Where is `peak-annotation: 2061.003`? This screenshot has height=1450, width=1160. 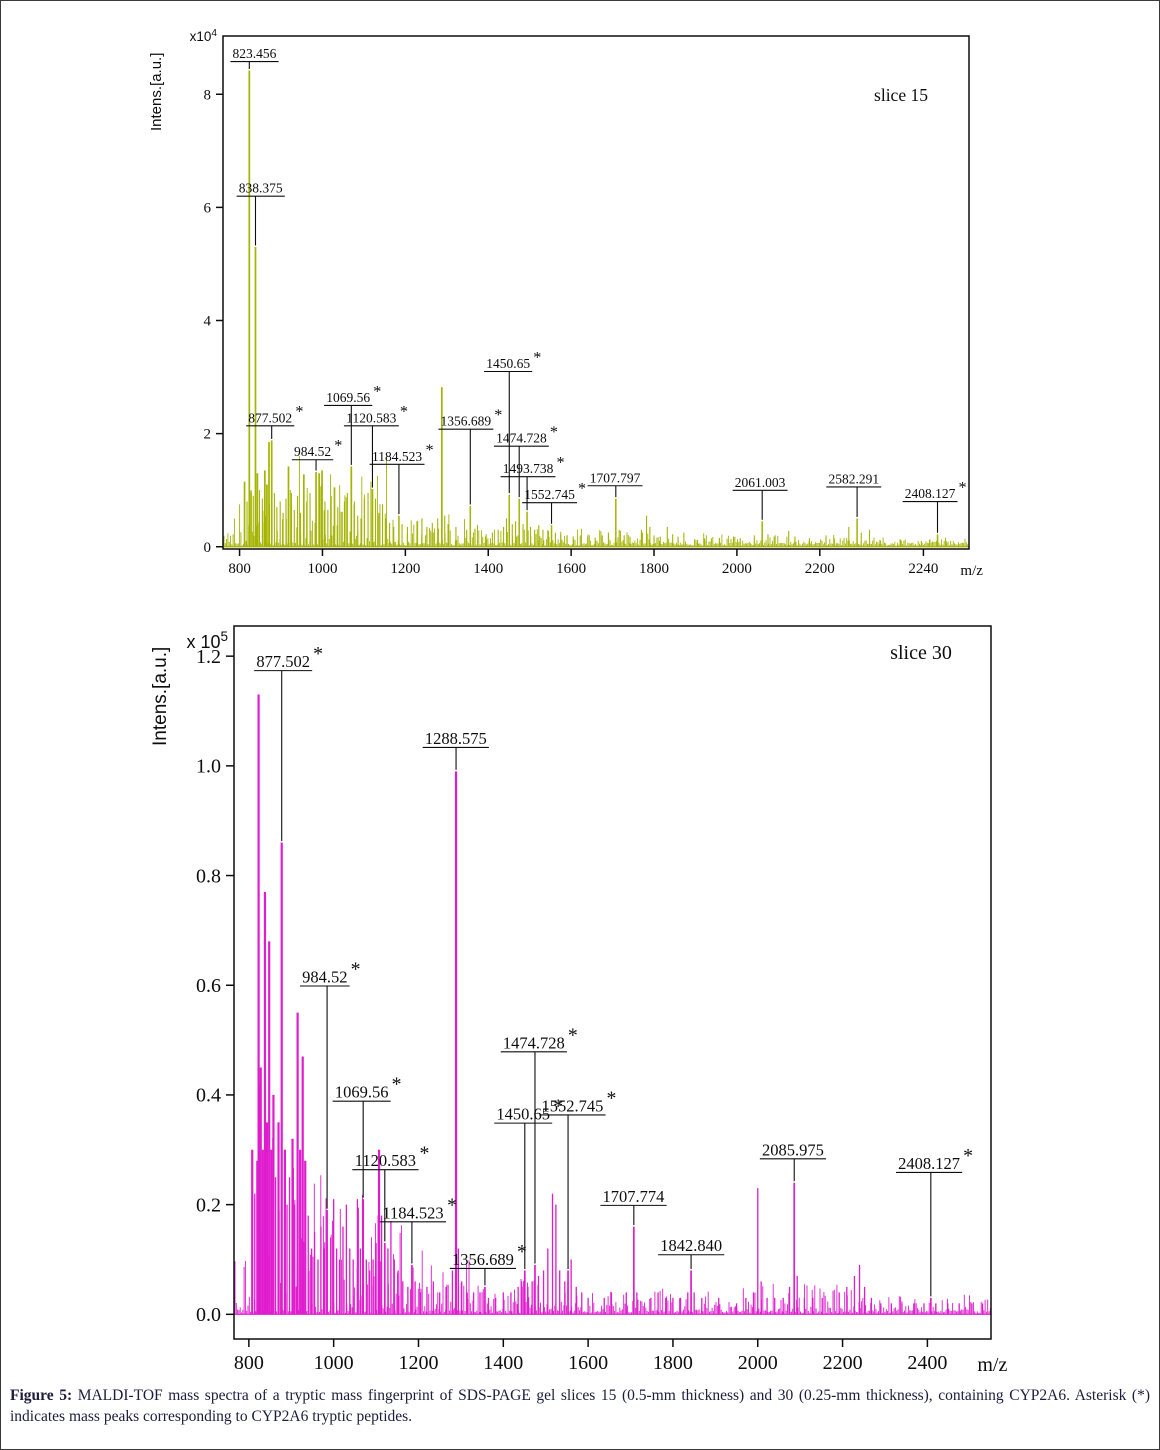
peak-annotation: 2061.003 is located at coordinates (760, 497).